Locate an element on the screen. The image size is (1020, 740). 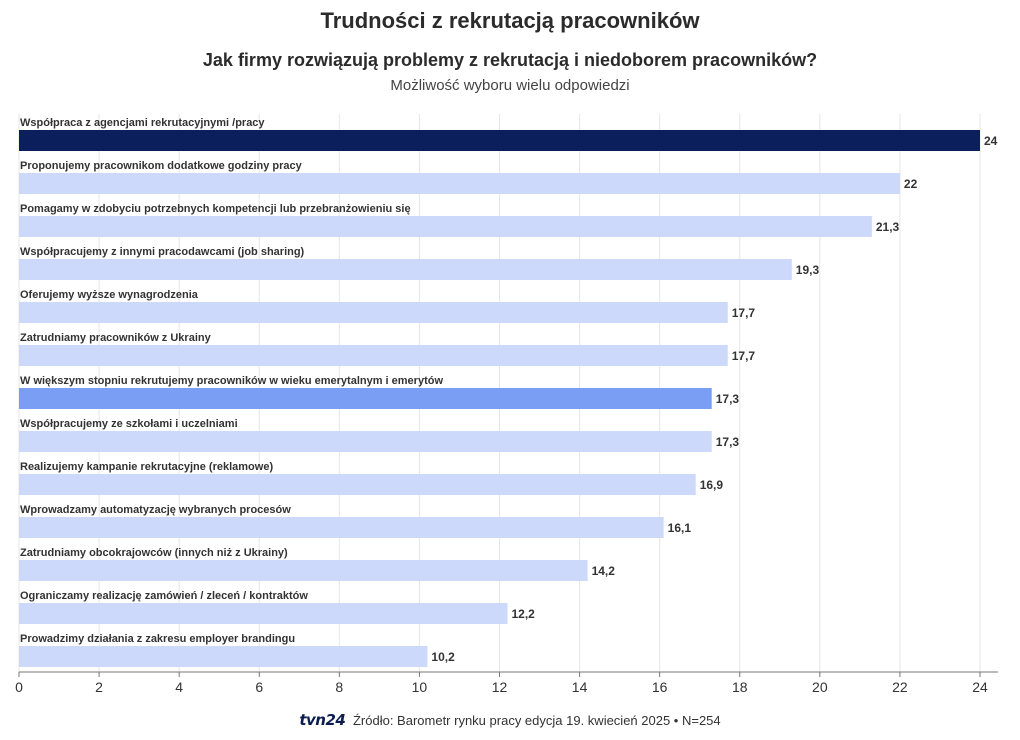
x-tick-label: 10 is located at coordinates (420, 687).